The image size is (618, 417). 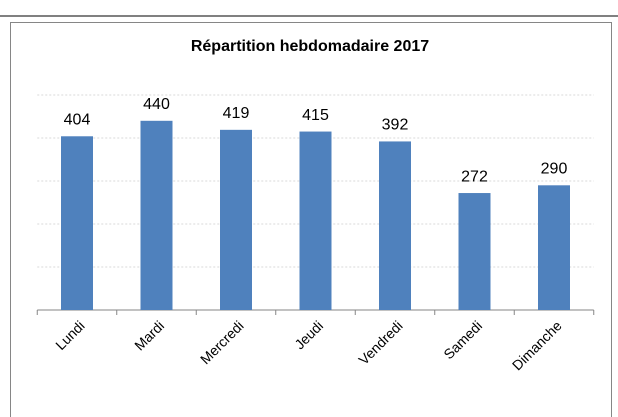 I want to click on value-label: 392, so click(x=395, y=125).